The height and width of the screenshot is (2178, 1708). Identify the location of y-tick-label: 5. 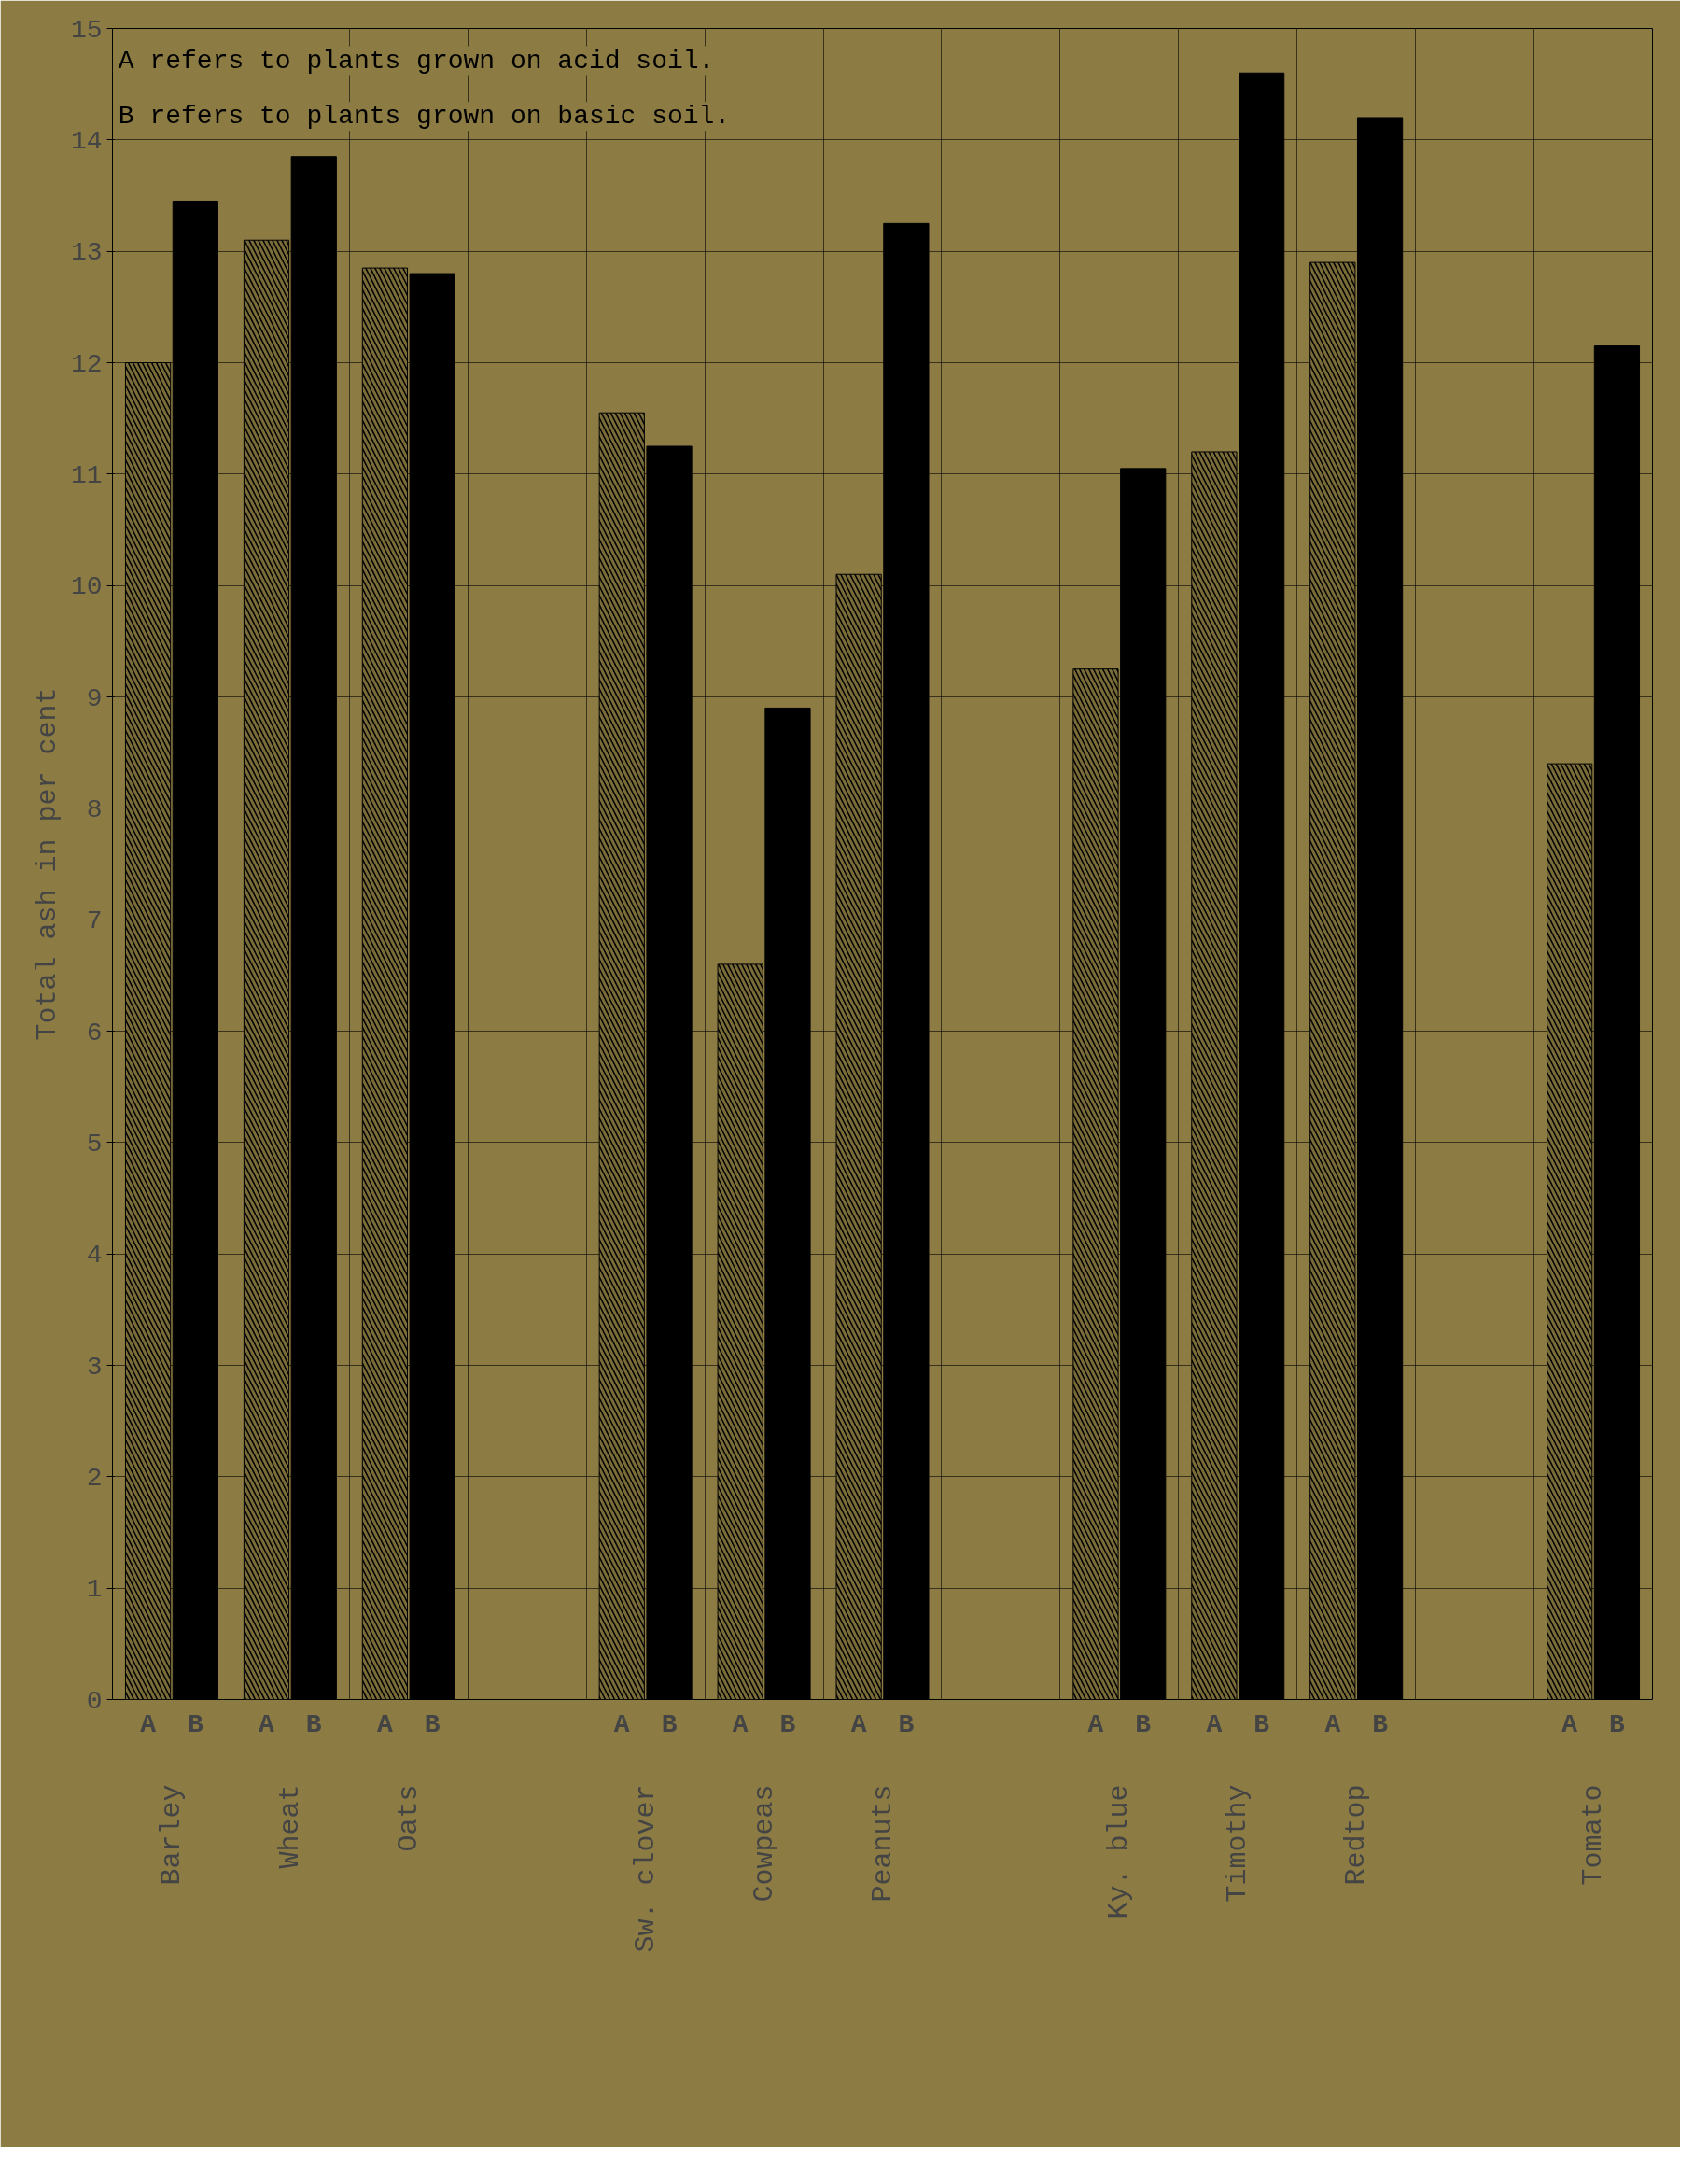
(94, 1144).